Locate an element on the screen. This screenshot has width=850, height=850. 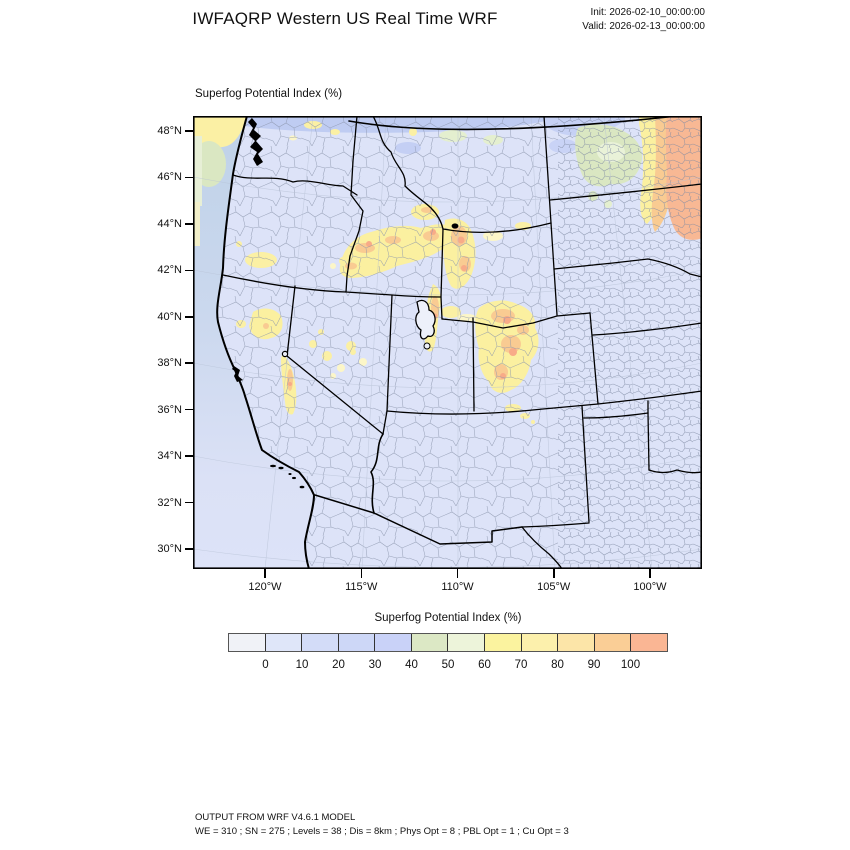
lat-tick-label: 36°N is located at coordinates (169, 409).